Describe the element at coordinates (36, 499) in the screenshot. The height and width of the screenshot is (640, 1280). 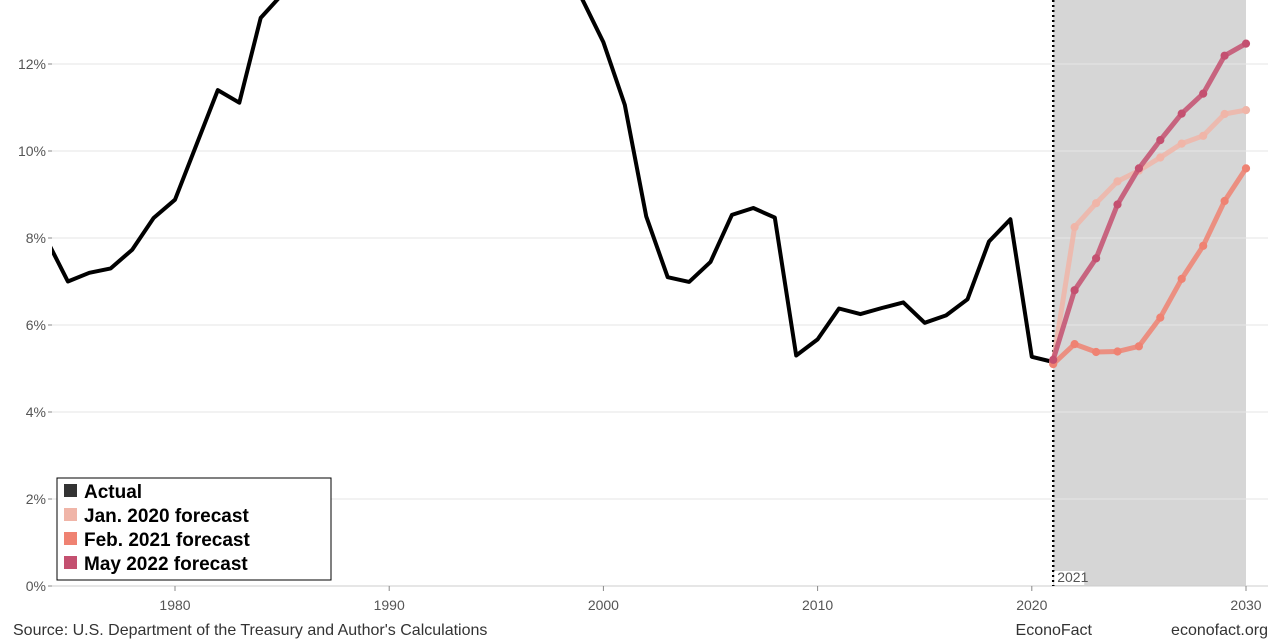
I see `y-tick-label-1: 2%` at that location.